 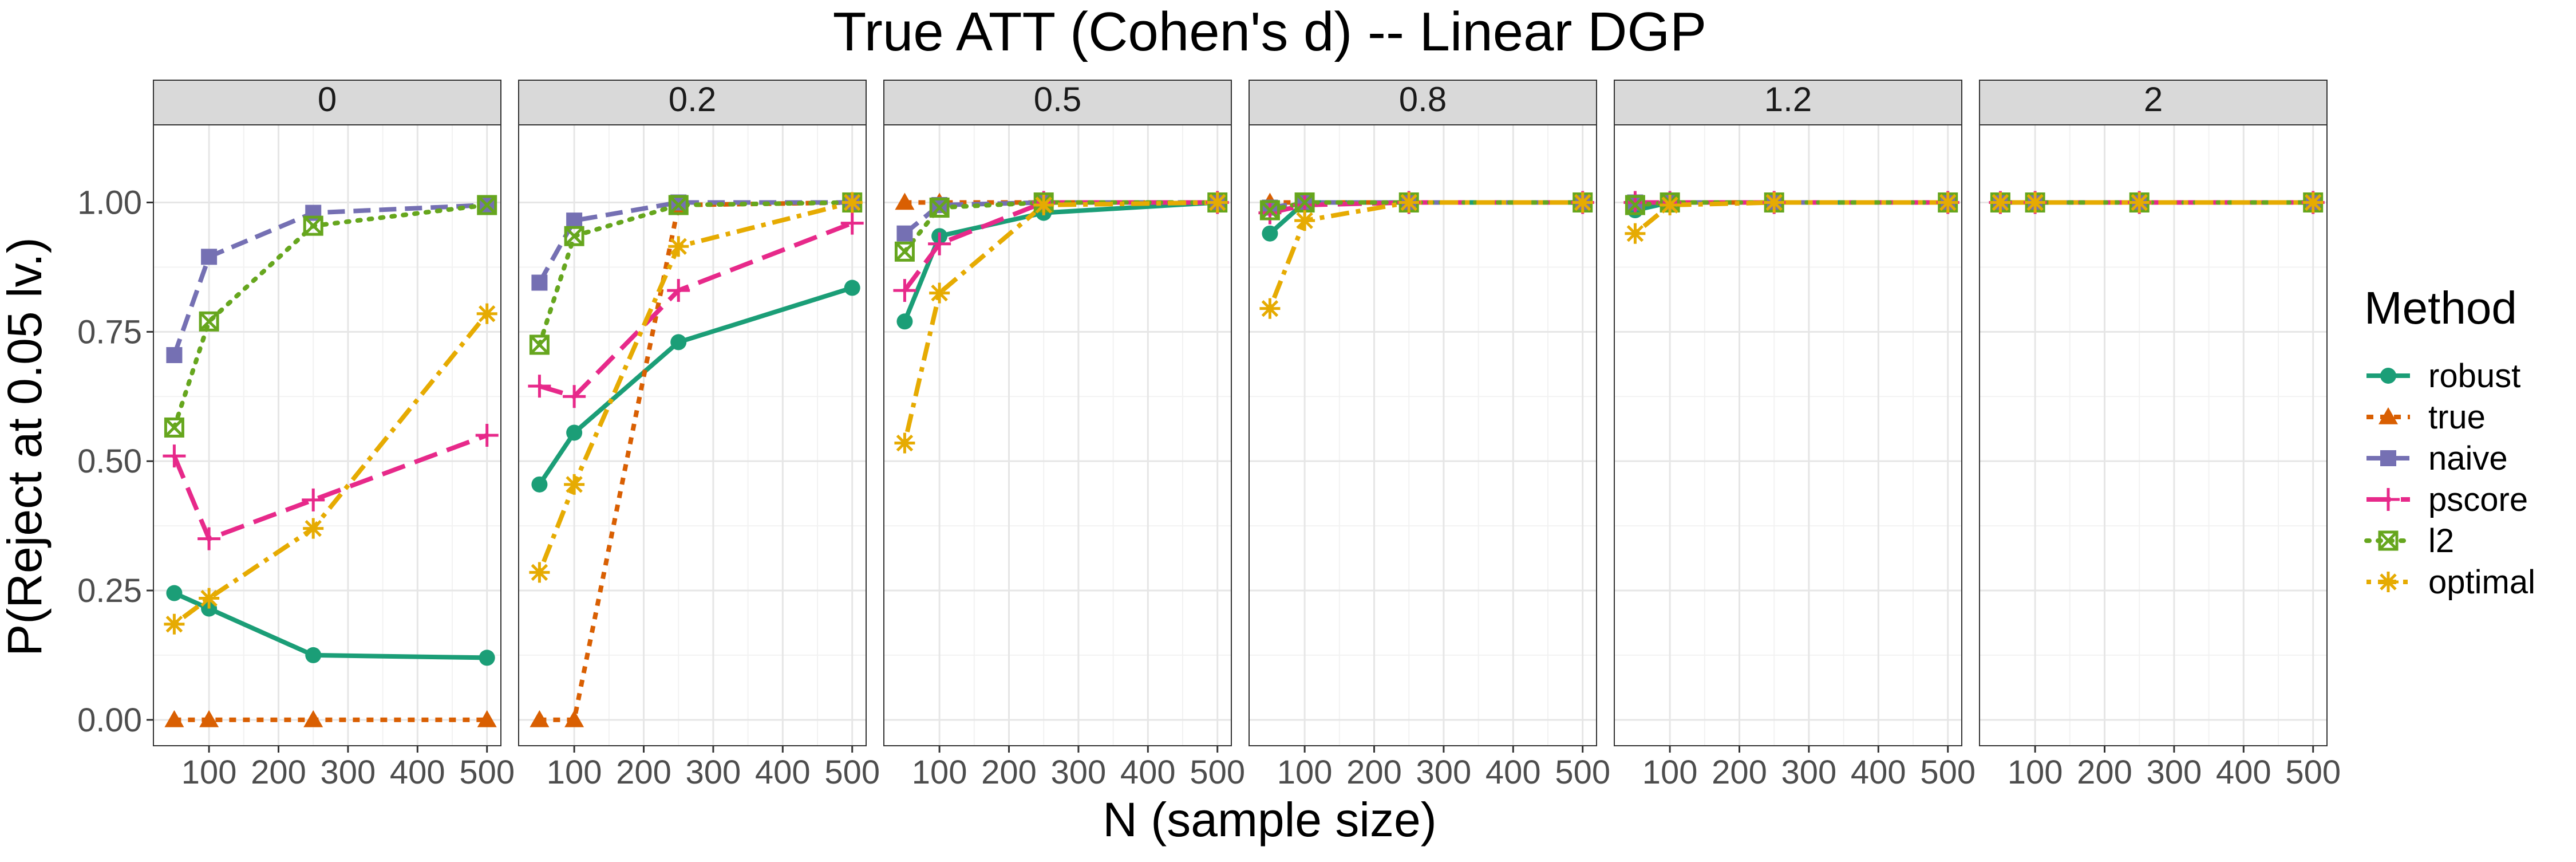 What do you see at coordinates (1423, 103) in the screenshot?
I see `strip-background` at bounding box center [1423, 103].